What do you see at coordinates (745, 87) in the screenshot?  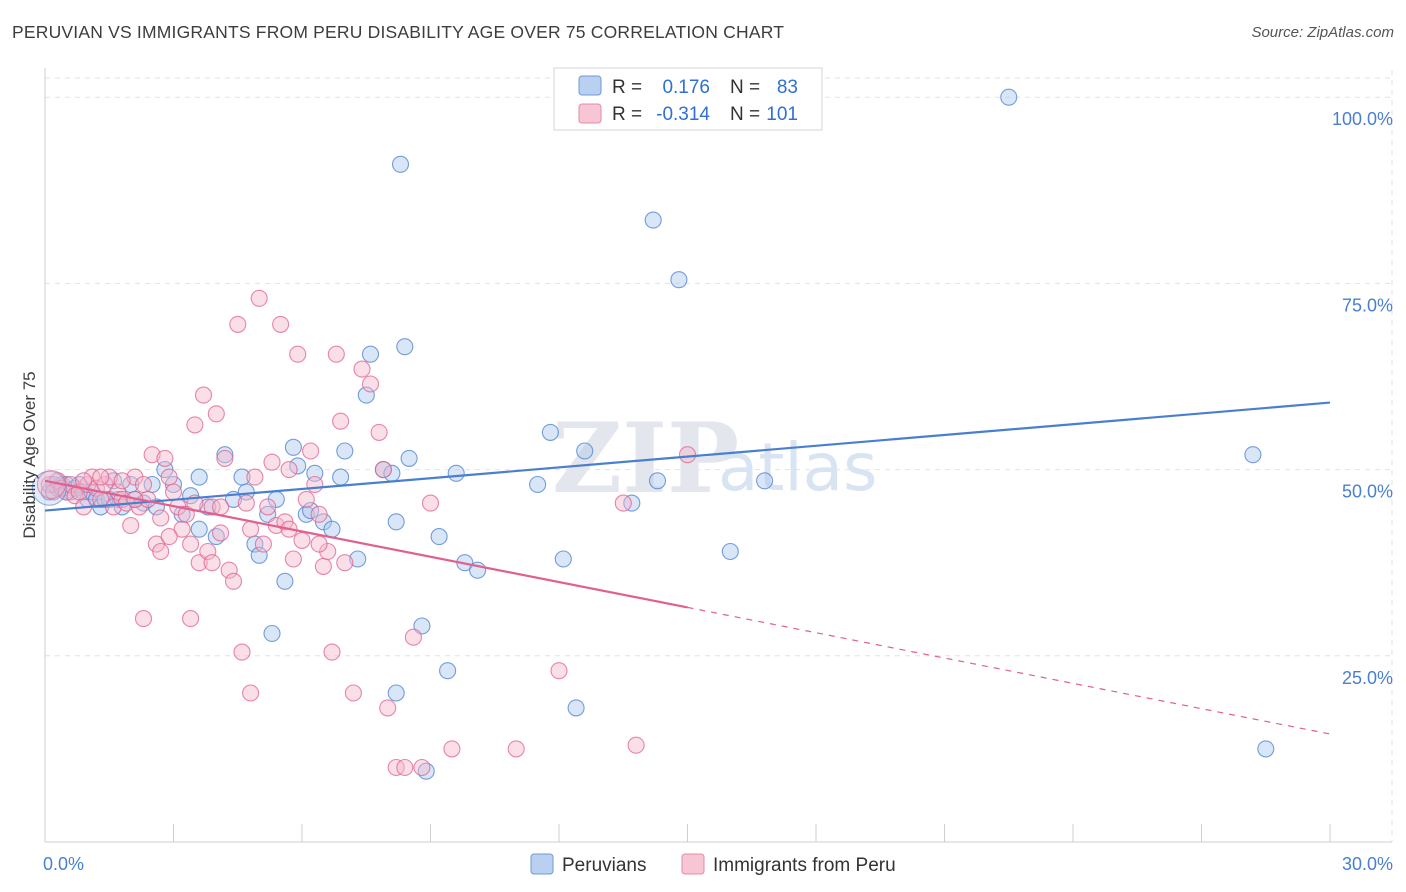 I see `legend-n-label-1: N =` at bounding box center [745, 87].